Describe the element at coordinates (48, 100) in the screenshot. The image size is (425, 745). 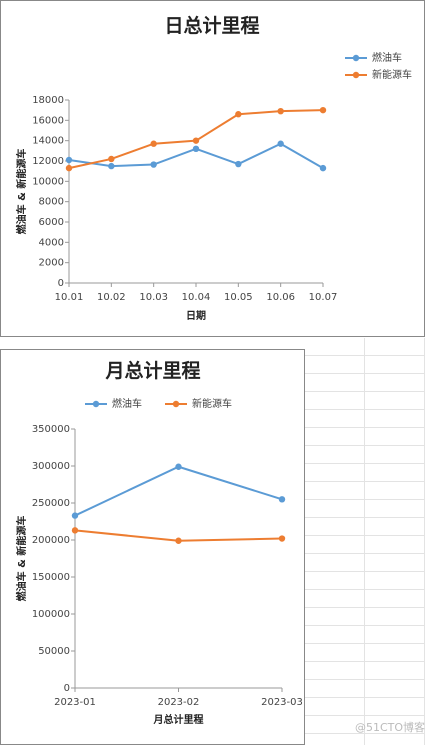
I see `y-tick-label: 18000` at that location.